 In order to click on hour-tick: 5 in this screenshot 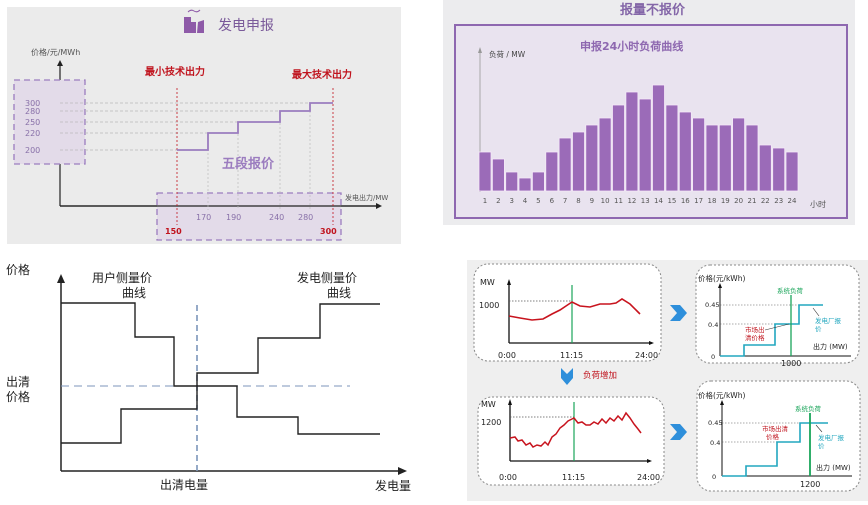, I will do `click(538, 201)`.